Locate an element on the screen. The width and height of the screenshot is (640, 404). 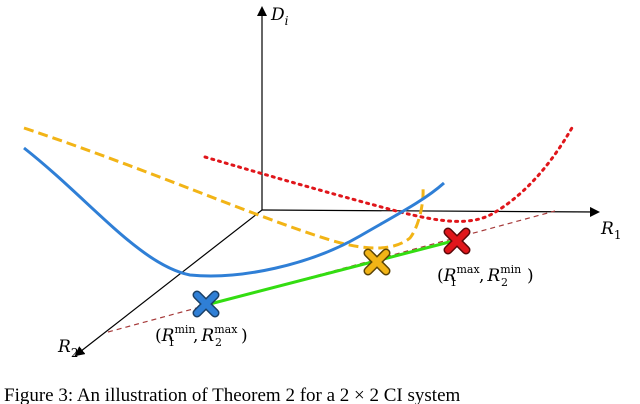
vertical-axis-label-sub: i is located at coordinates (287, 21).